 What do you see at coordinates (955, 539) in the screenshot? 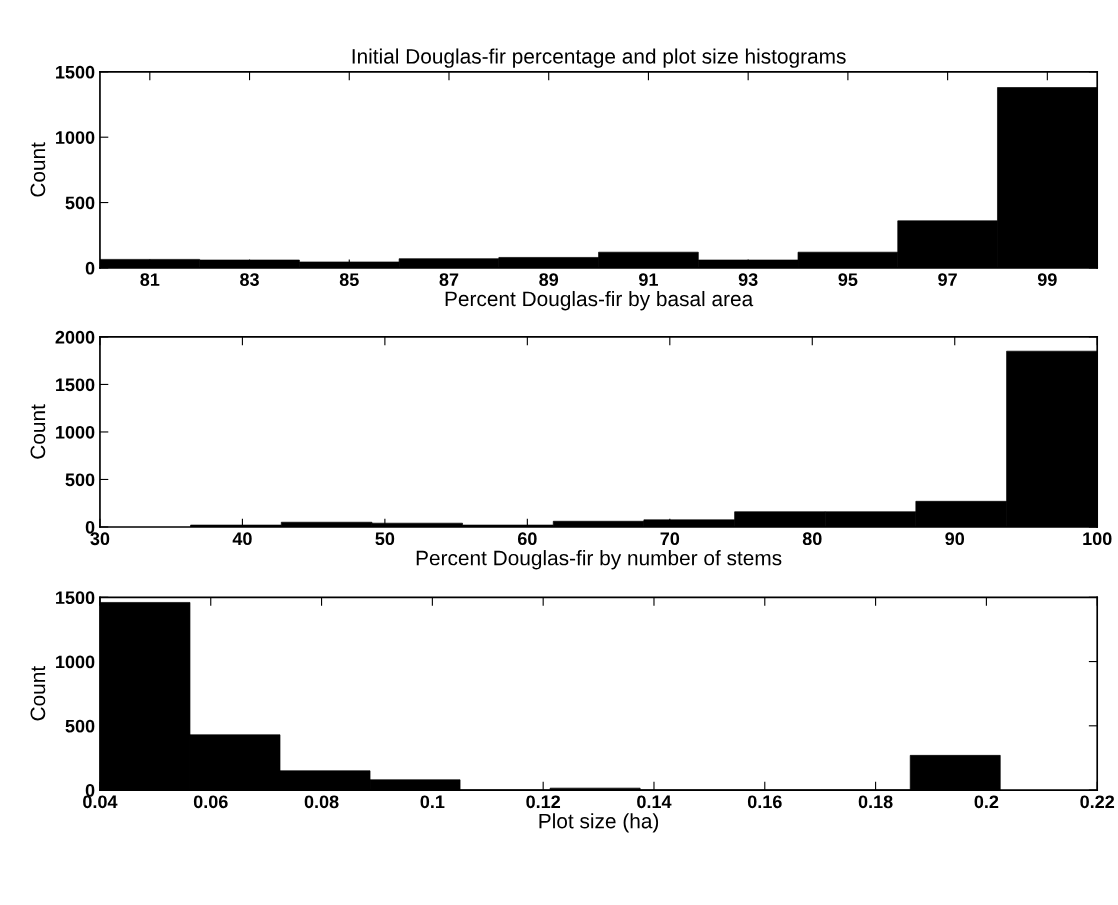
I see `x-tick-label: 90` at bounding box center [955, 539].